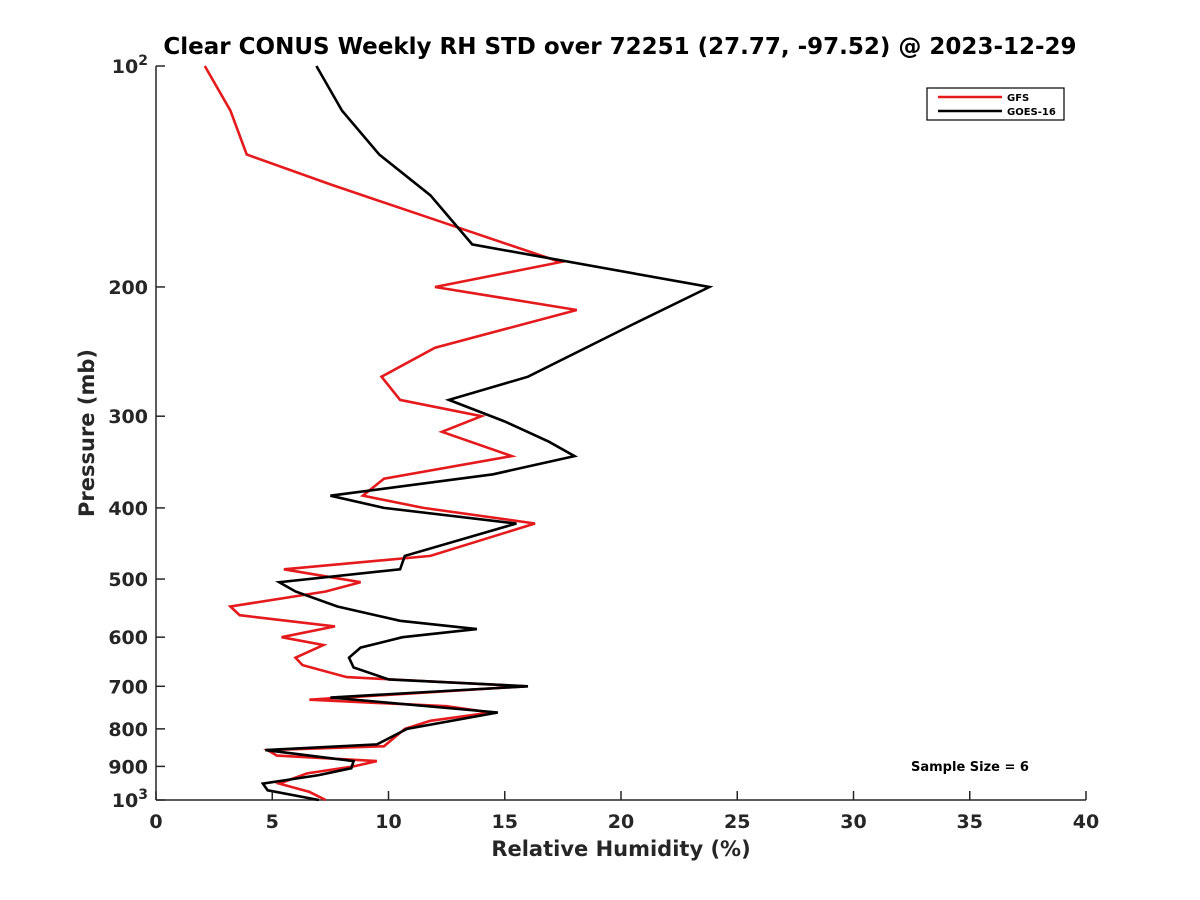 This screenshot has height=900, width=1200. I want to click on x-tick-label: 0, so click(155, 822).